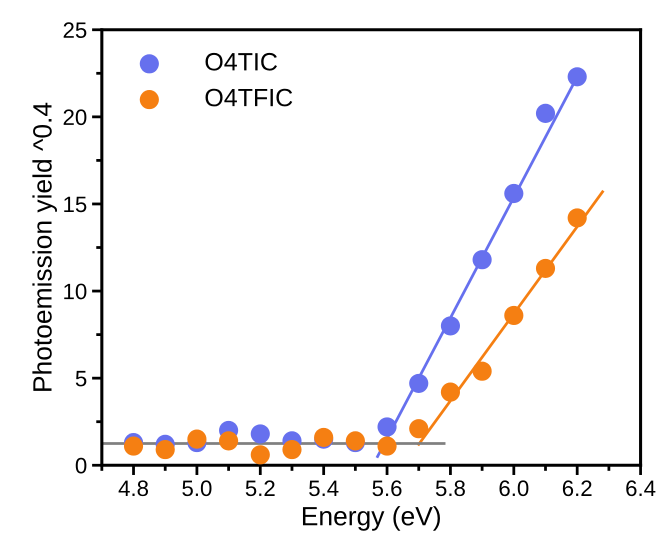 The height and width of the screenshot is (541, 657). Describe the element at coordinates (450, 488) in the screenshot. I see `x-tick-label: 5.8` at that location.